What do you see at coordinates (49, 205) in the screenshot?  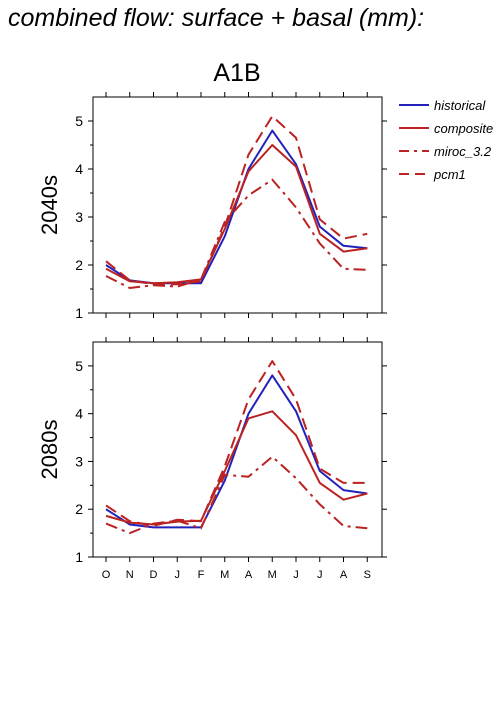 I see `period-label: 2040s` at bounding box center [49, 205].